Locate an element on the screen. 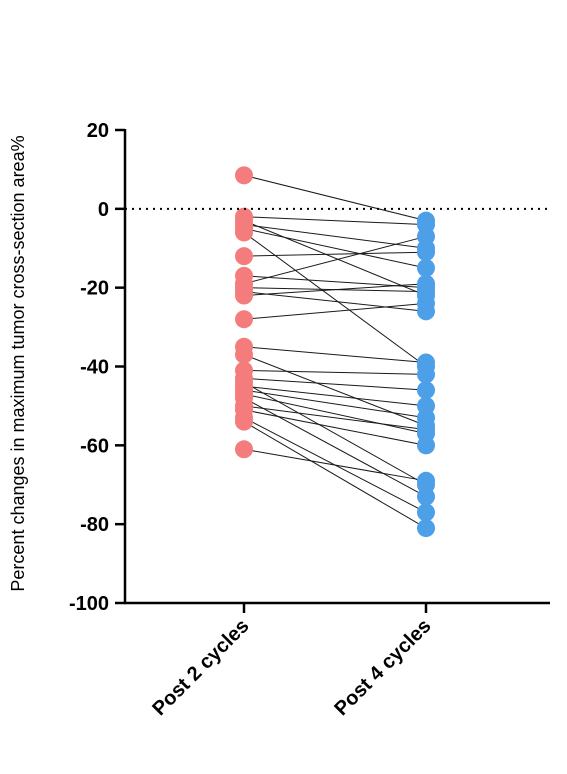 The height and width of the screenshot is (774, 567). pair-lines is located at coordinates (335, 351).